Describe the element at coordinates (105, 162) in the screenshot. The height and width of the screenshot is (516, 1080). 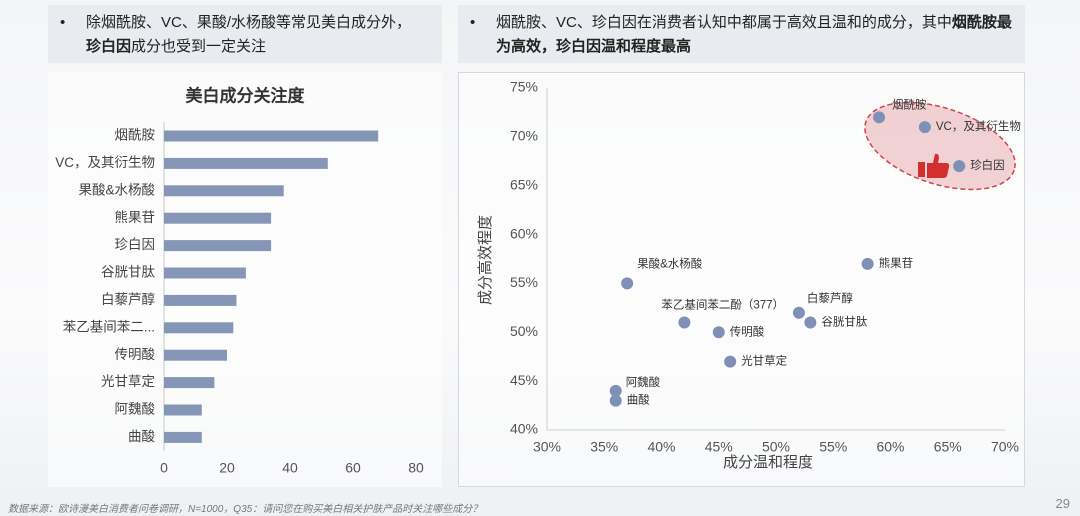
I see `category-label: VC，及其衍生物` at that location.